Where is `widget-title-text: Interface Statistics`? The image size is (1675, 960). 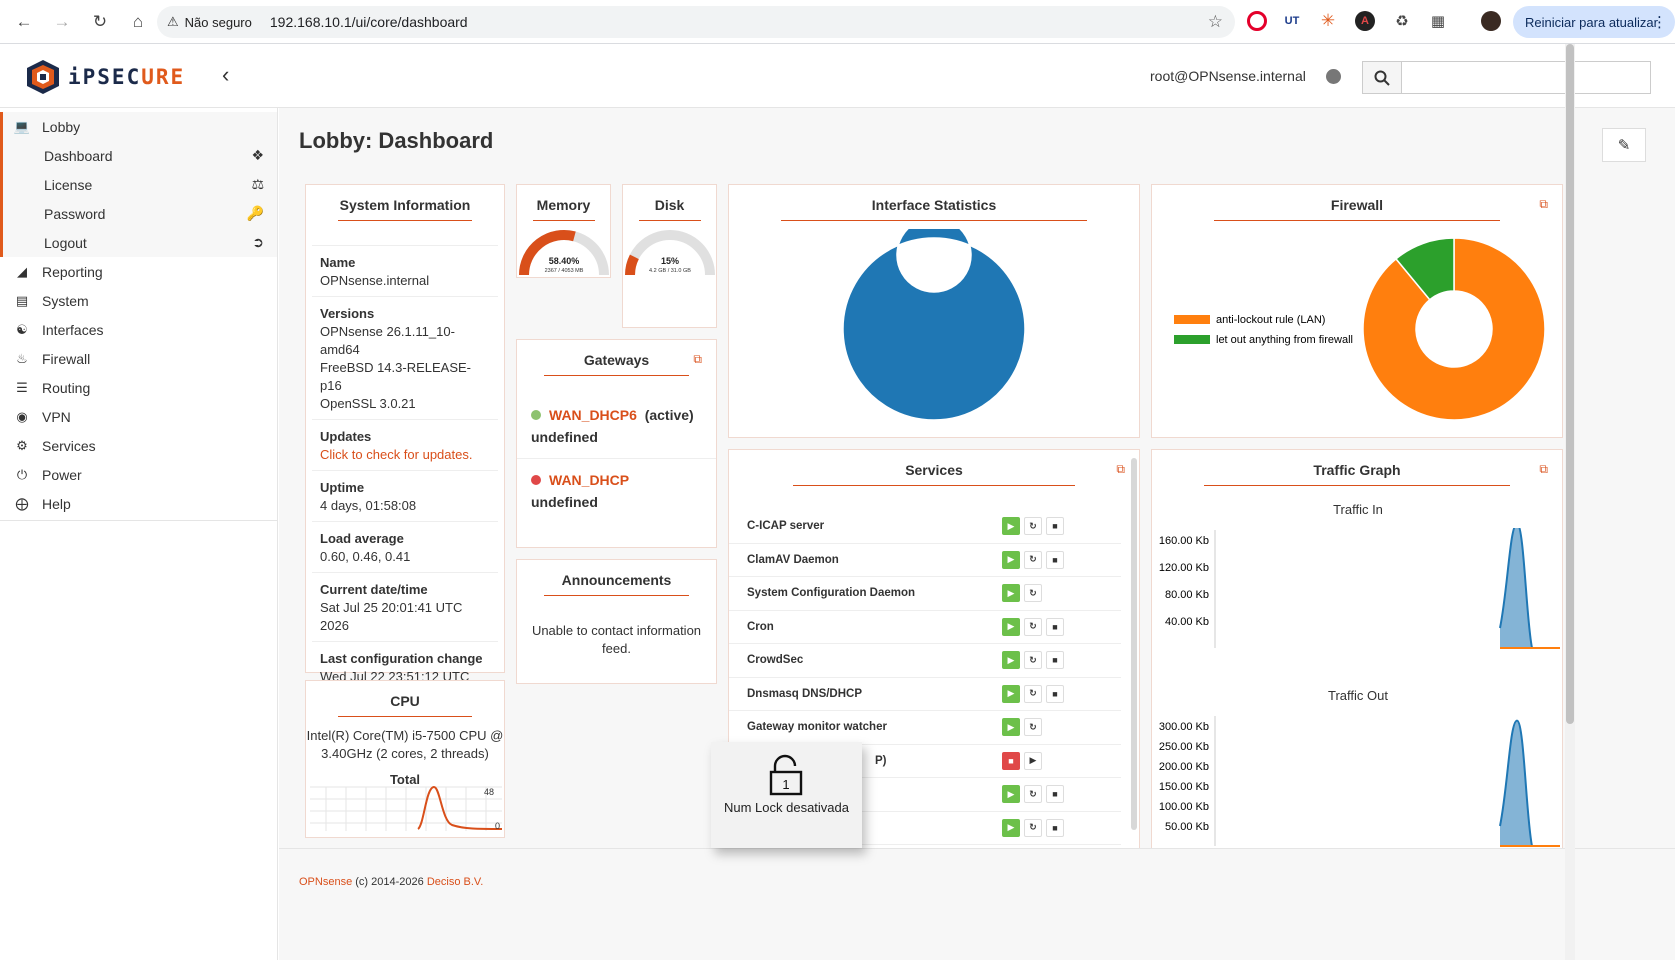
widget-title-text: Interface Statistics is located at coordinates (934, 205).